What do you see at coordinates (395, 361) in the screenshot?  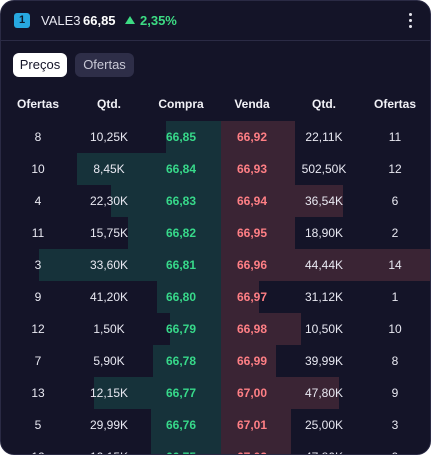 I see `sell-offers-cell: 8` at bounding box center [395, 361].